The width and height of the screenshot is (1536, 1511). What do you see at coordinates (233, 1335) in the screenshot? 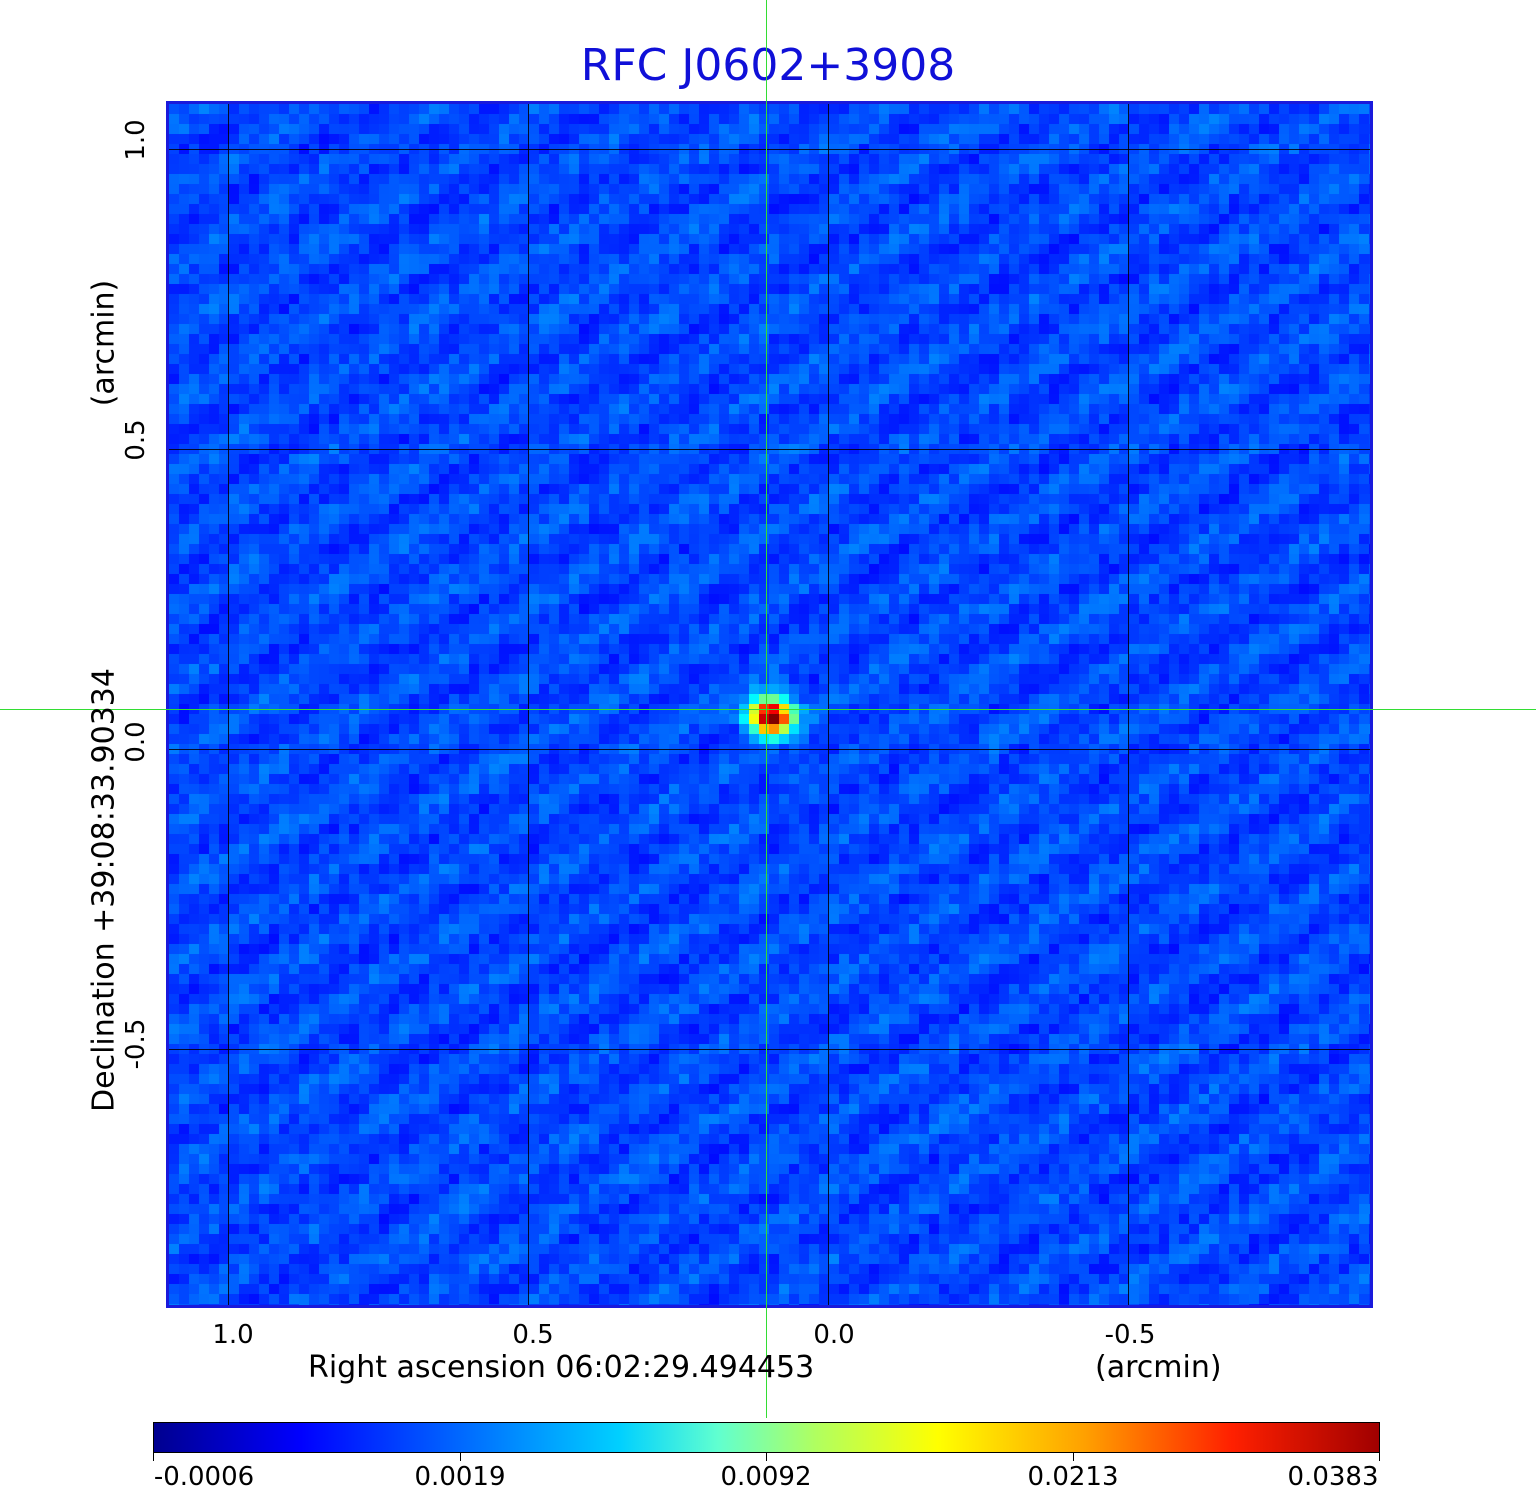
I see `x-tick-label: 1.0` at bounding box center [233, 1335].